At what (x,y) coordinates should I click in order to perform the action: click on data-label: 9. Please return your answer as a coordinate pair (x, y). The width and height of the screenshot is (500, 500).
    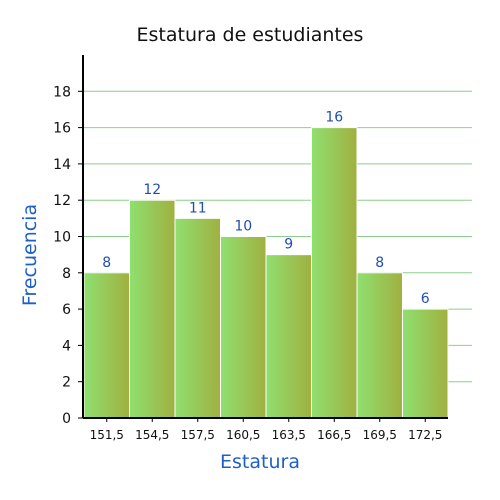
    Looking at the image, I should click on (288, 245).